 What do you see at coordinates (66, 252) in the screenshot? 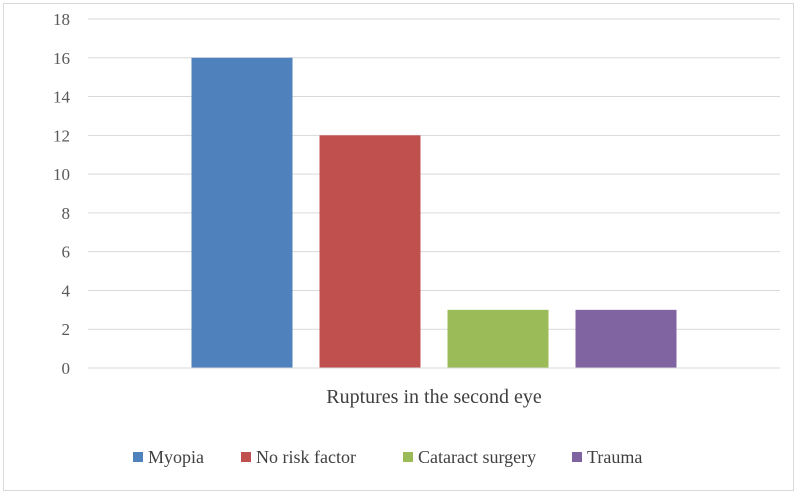
I see `y-tick-label: 6` at bounding box center [66, 252].